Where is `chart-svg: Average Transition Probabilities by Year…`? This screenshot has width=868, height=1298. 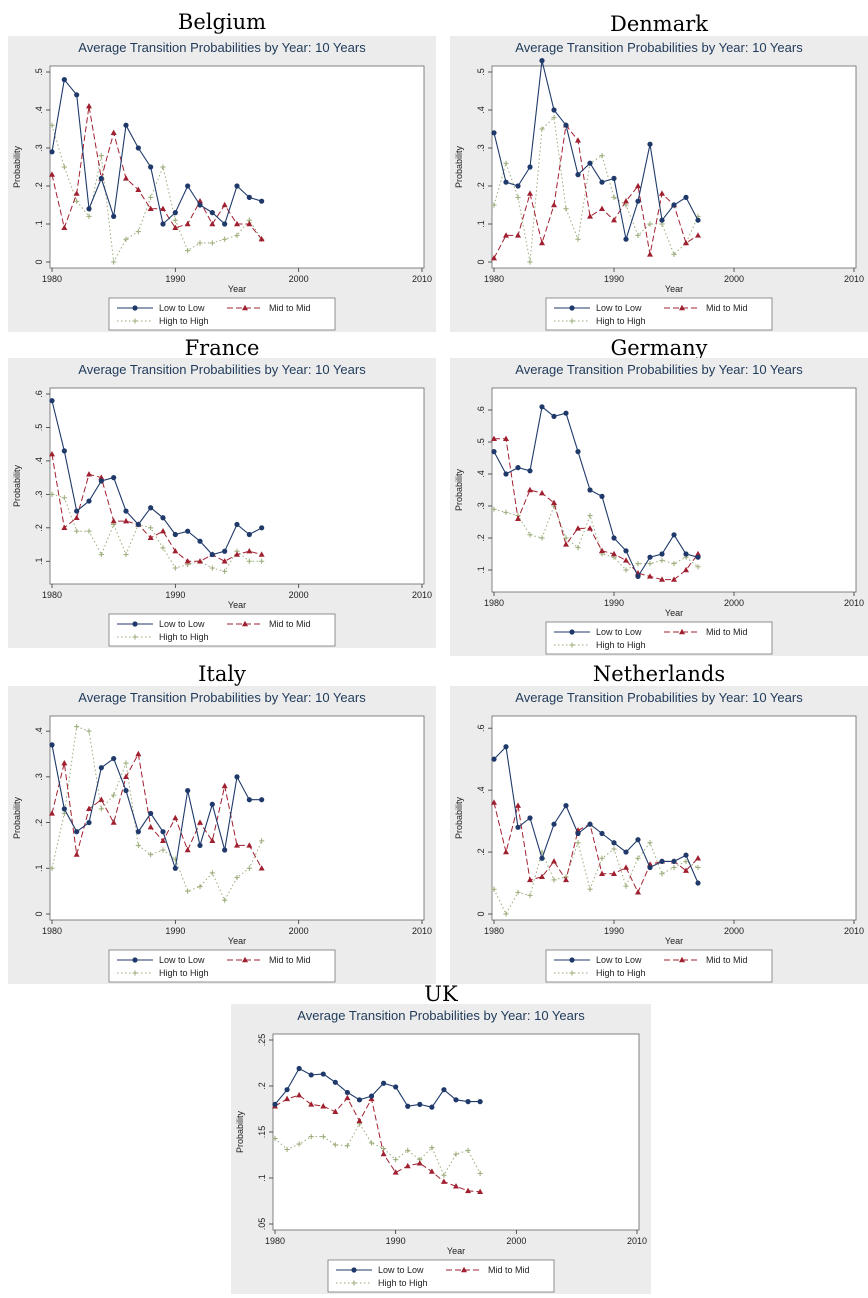
chart-svg: Average Transition Probabilities by Year… is located at coordinates (222, 836).